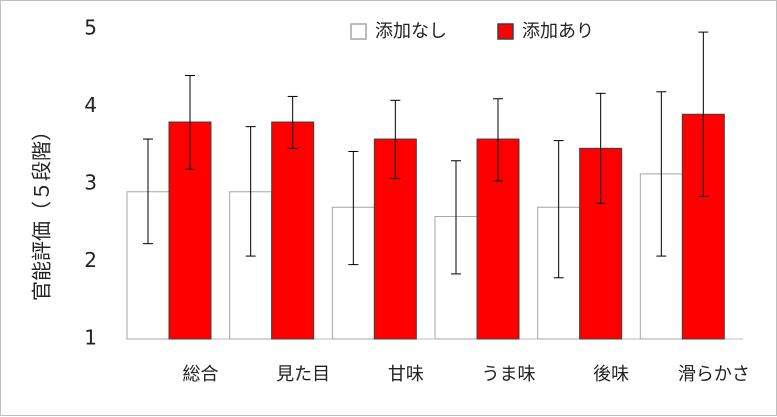 This screenshot has width=777, height=417. Describe the element at coordinates (303, 374) in the screenshot. I see `category-label: 見た目` at that location.